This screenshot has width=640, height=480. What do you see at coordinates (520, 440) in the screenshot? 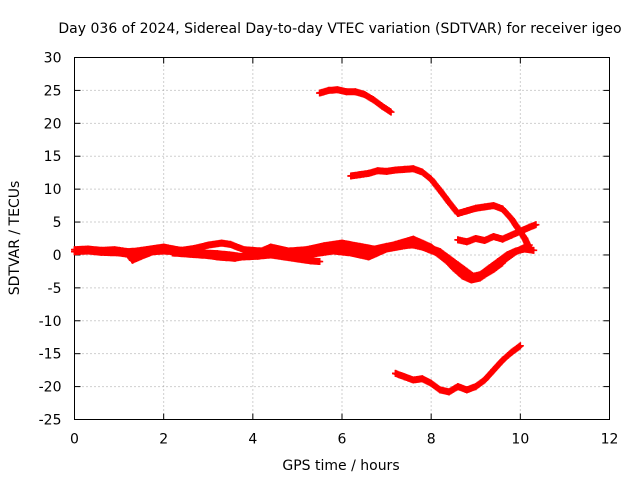
I see `x-tick-label: 10` at bounding box center [520, 440].